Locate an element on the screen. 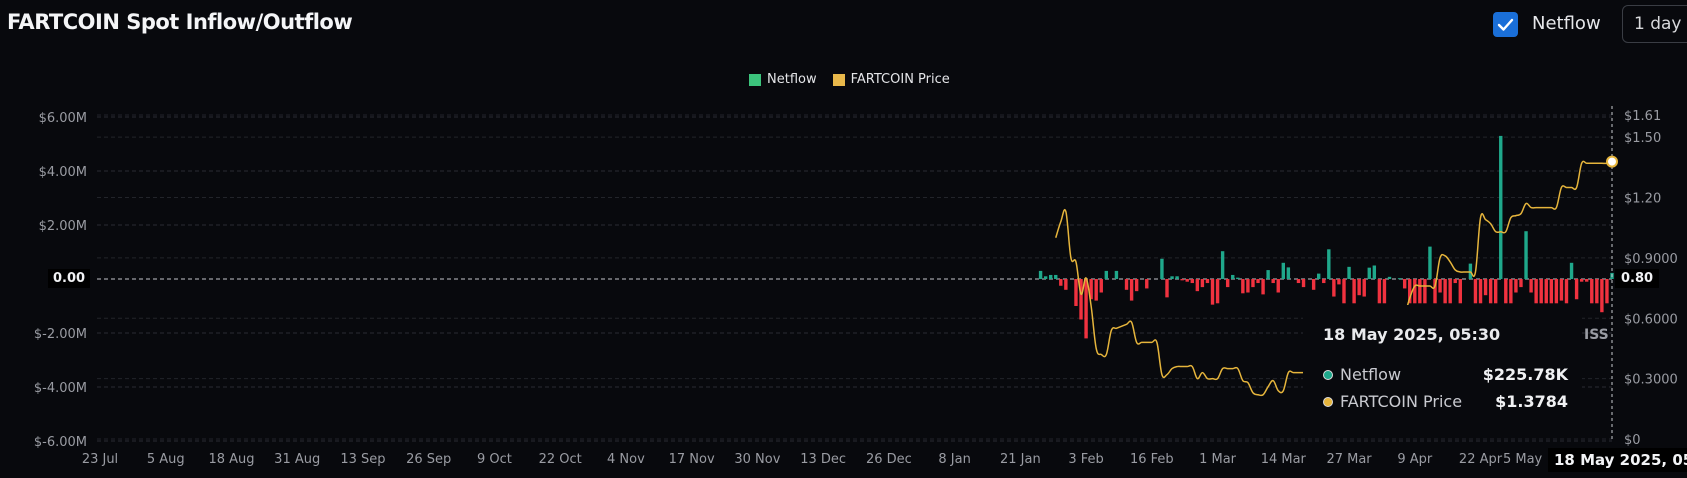 The width and height of the screenshot is (1687, 478). x-axis-tick-label: 27 Mar is located at coordinates (1349, 459).